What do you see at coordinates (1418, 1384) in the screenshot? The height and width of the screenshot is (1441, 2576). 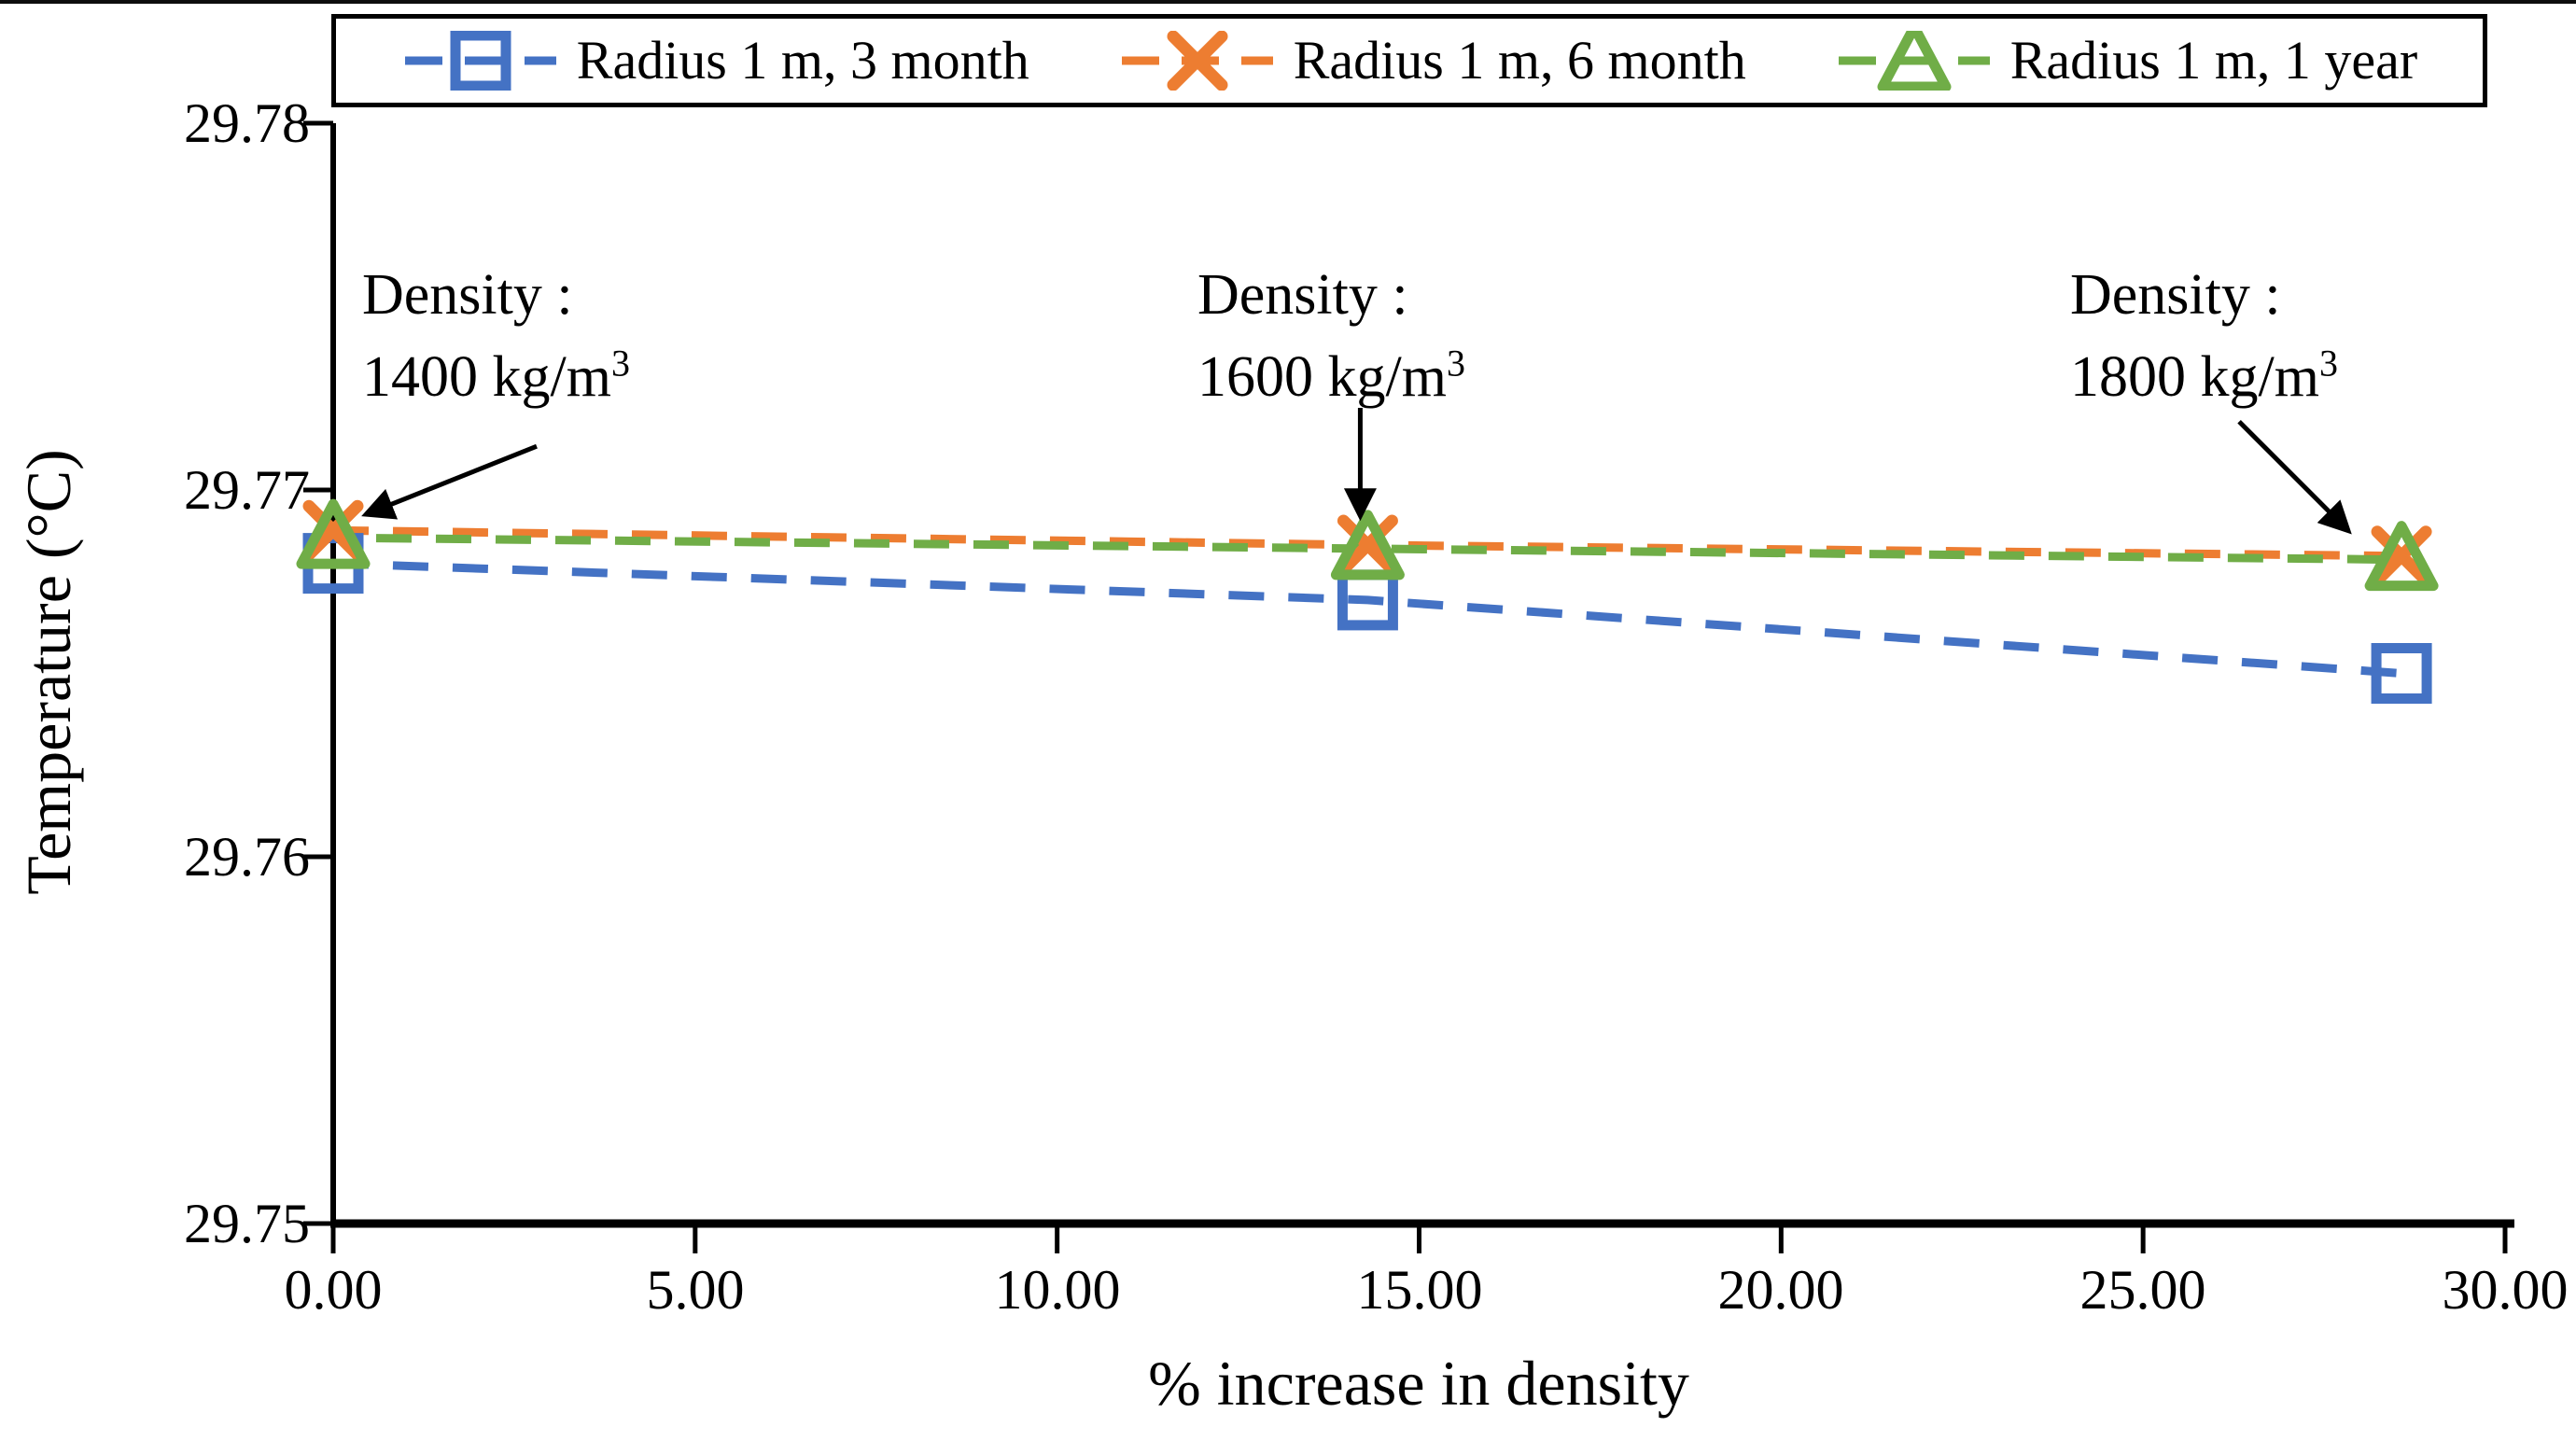 I see `x-axis-title: % increase in density` at bounding box center [1418, 1384].